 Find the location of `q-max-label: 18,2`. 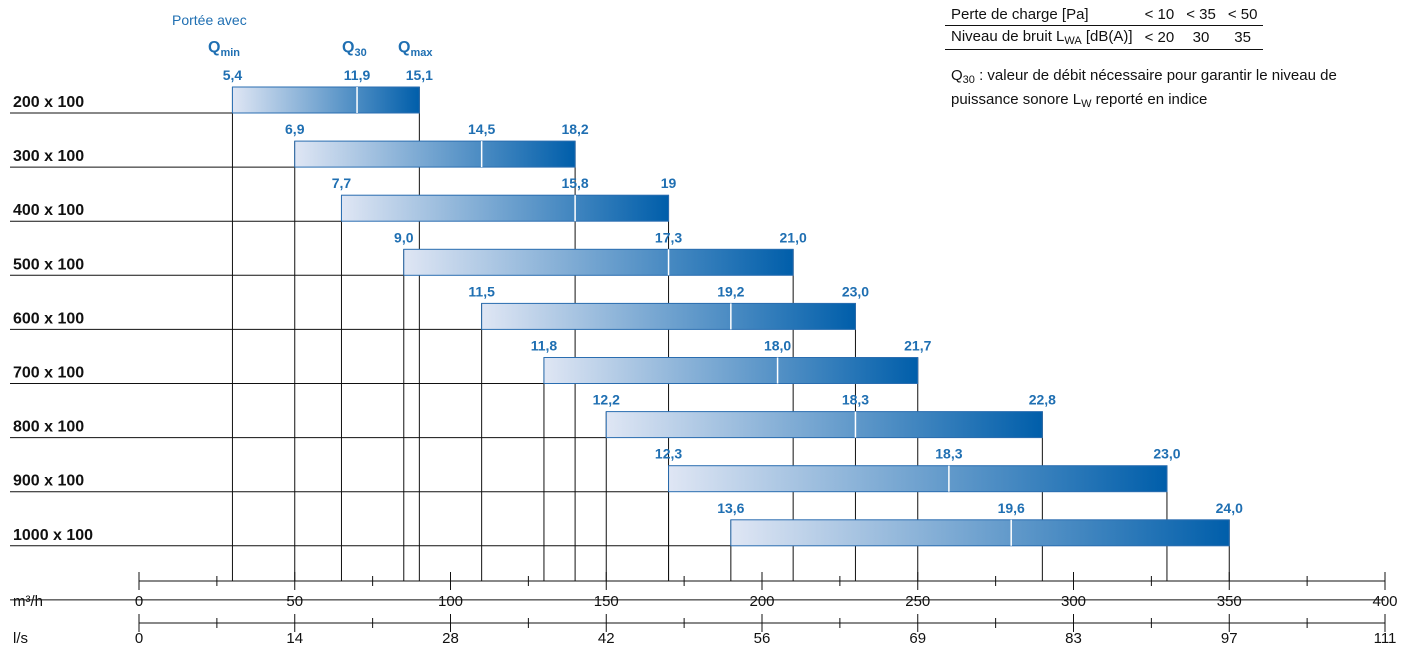

q-max-label: 18,2 is located at coordinates (574, 129).